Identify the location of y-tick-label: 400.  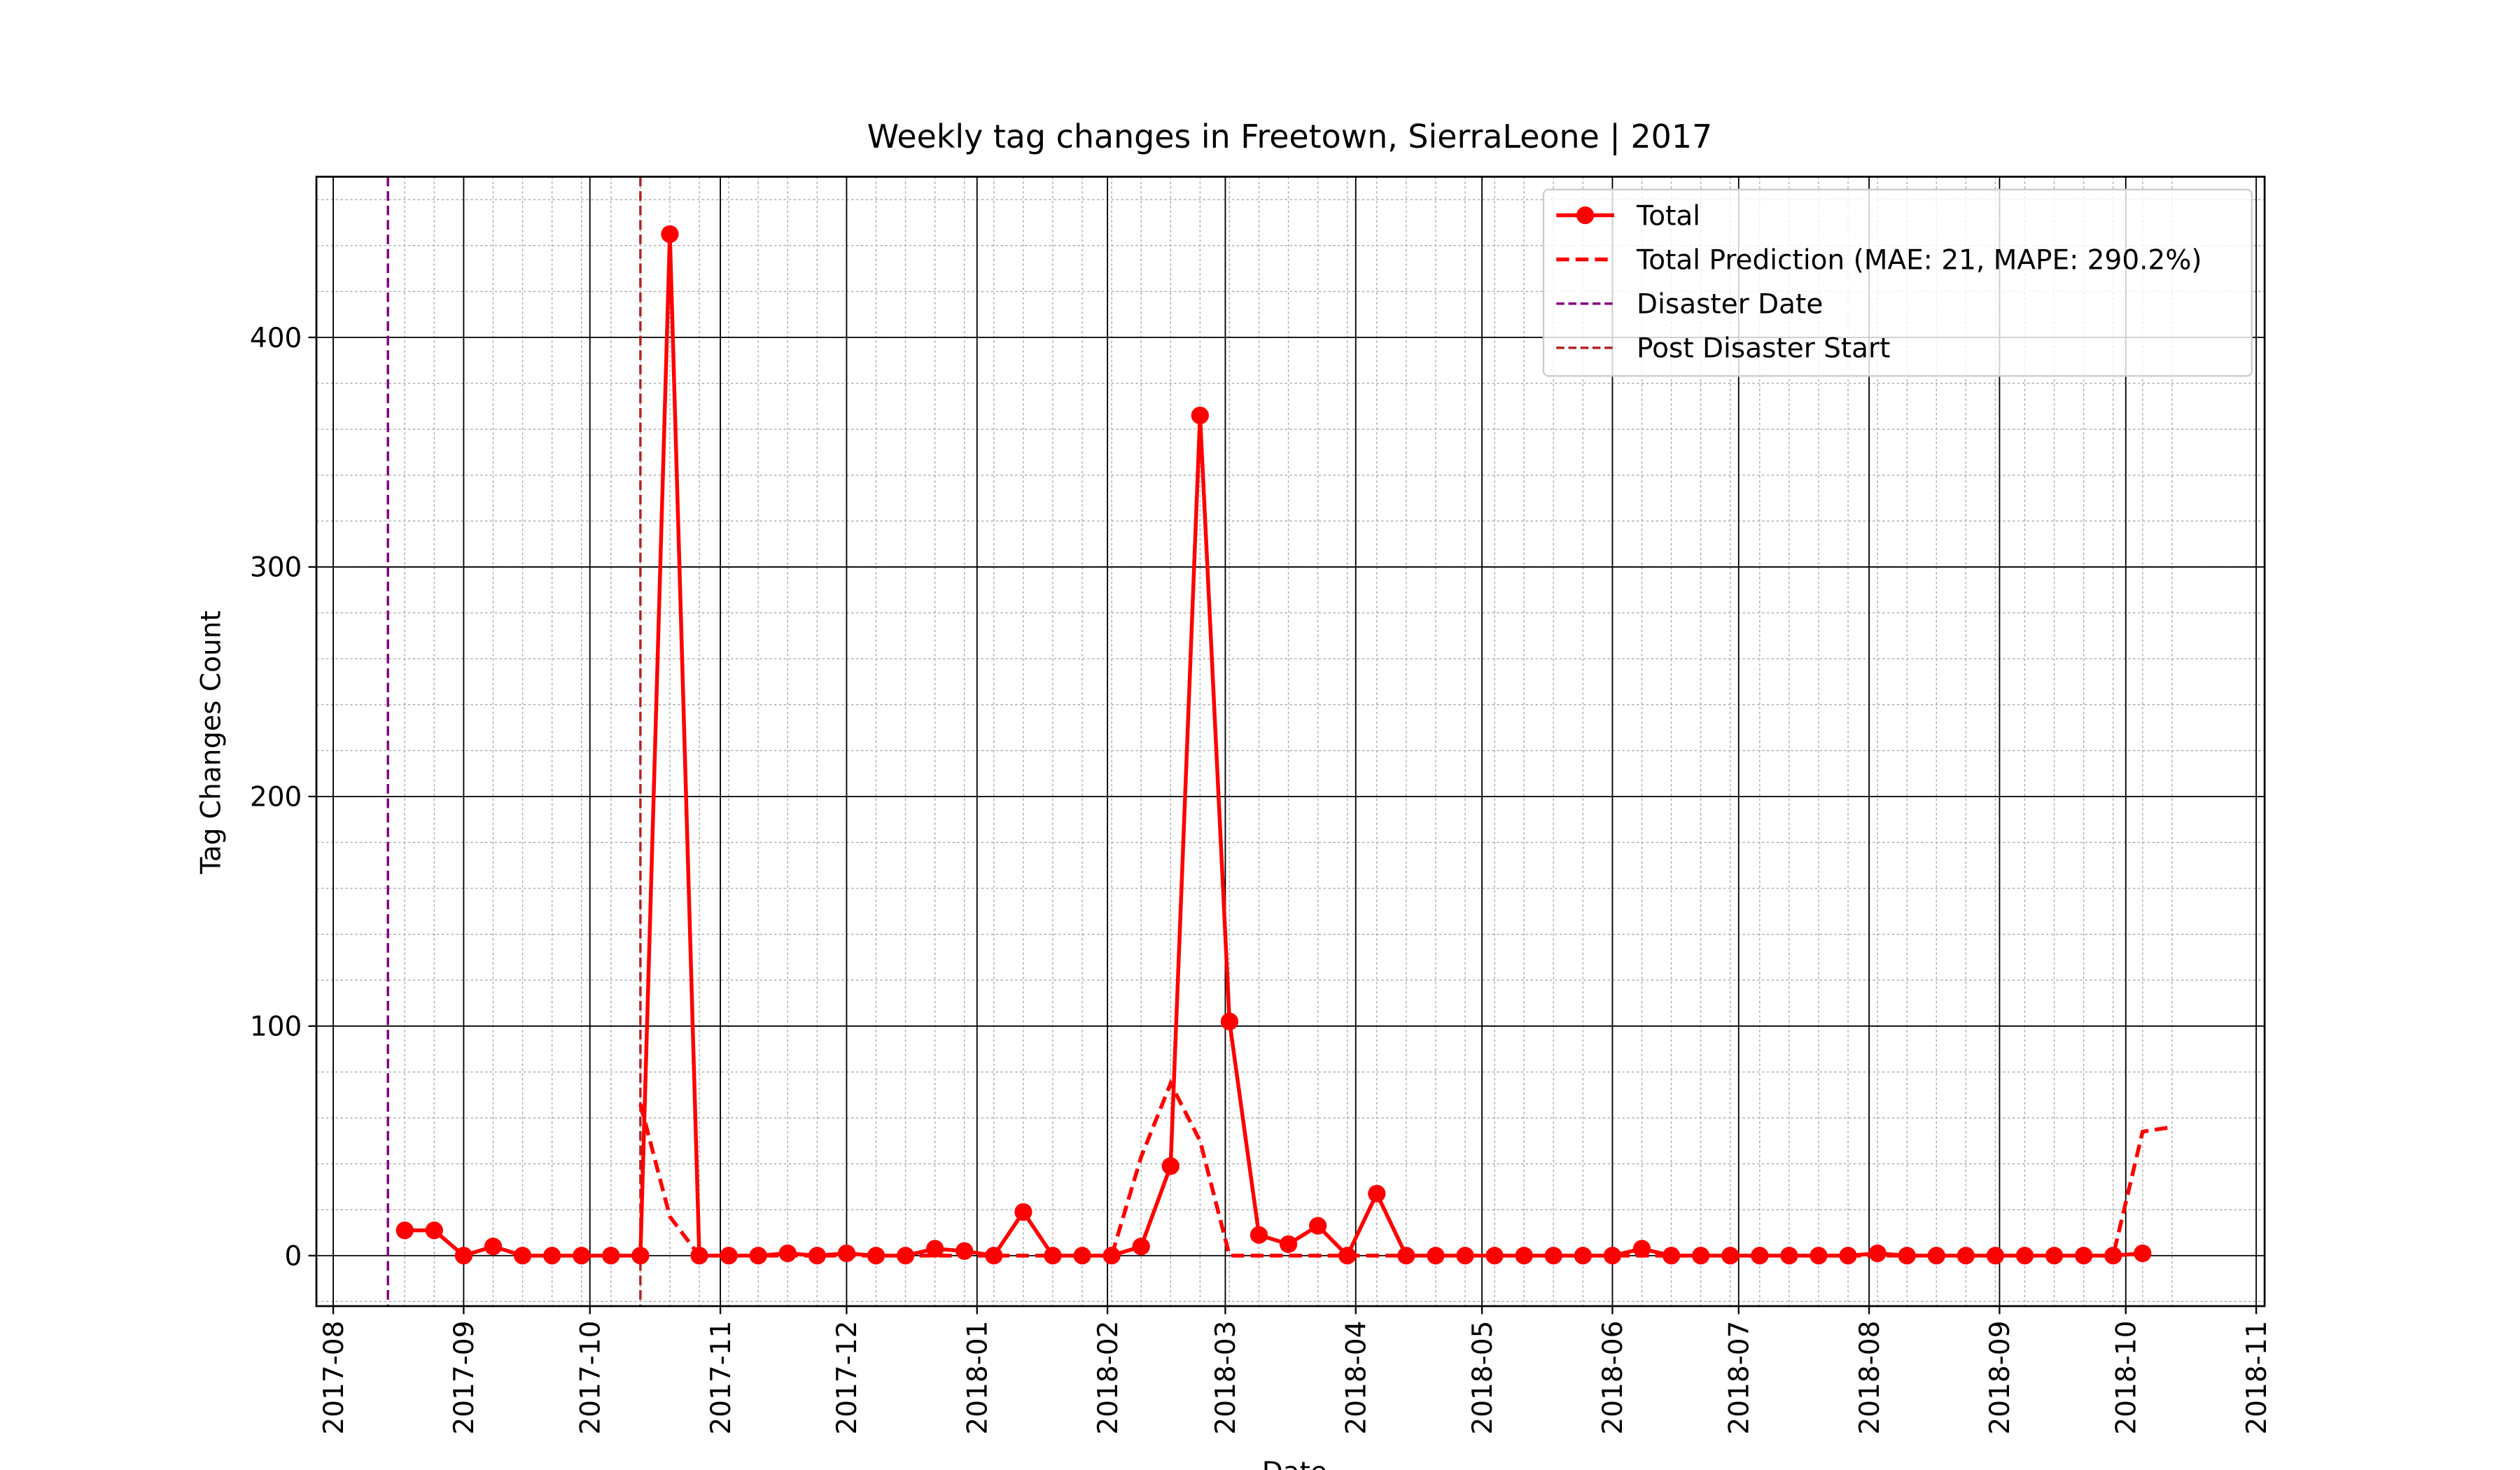
(276, 338).